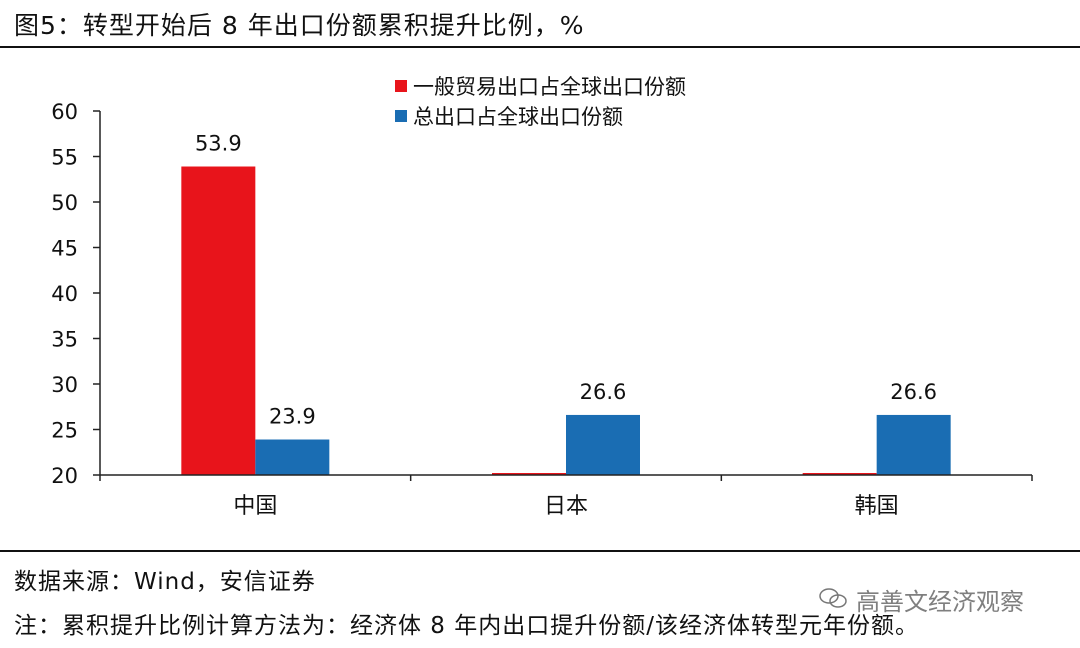  Describe the element at coordinates (467, 626) in the screenshot. I see `footnote: 注：累积提升比例计算方法为：经济体 8 年内出口提升份额/该经济体转型元年份额。` at that location.